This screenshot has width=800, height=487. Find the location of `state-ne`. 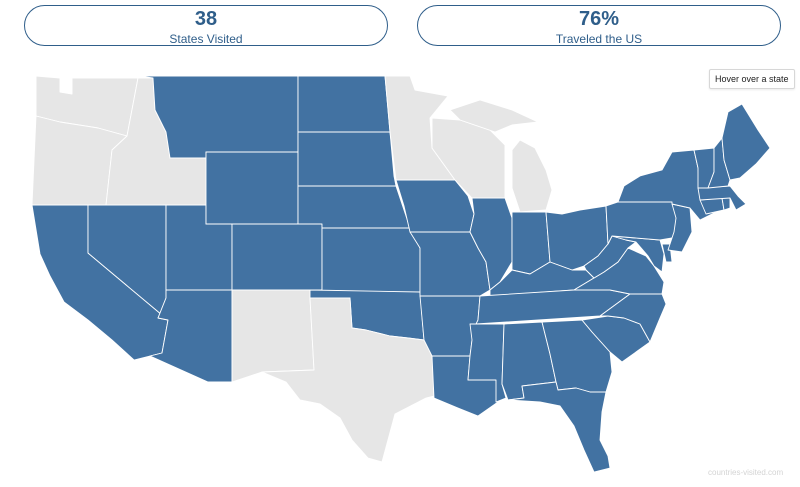

state-ne is located at coordinates (354, 207).